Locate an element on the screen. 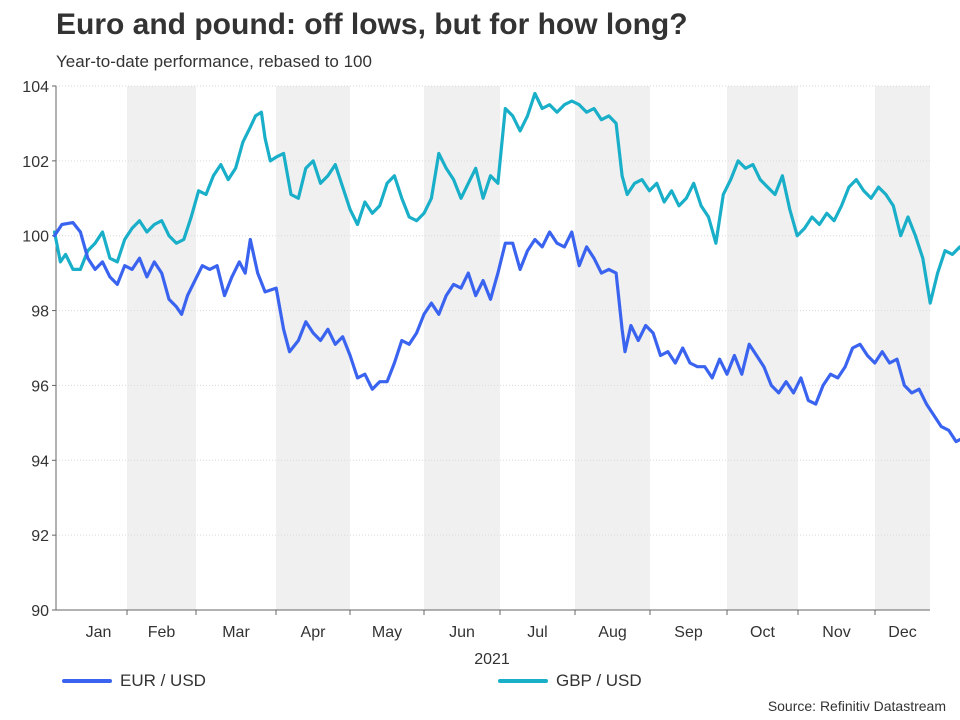  month-band-aug is located at coordinates (612, 348).